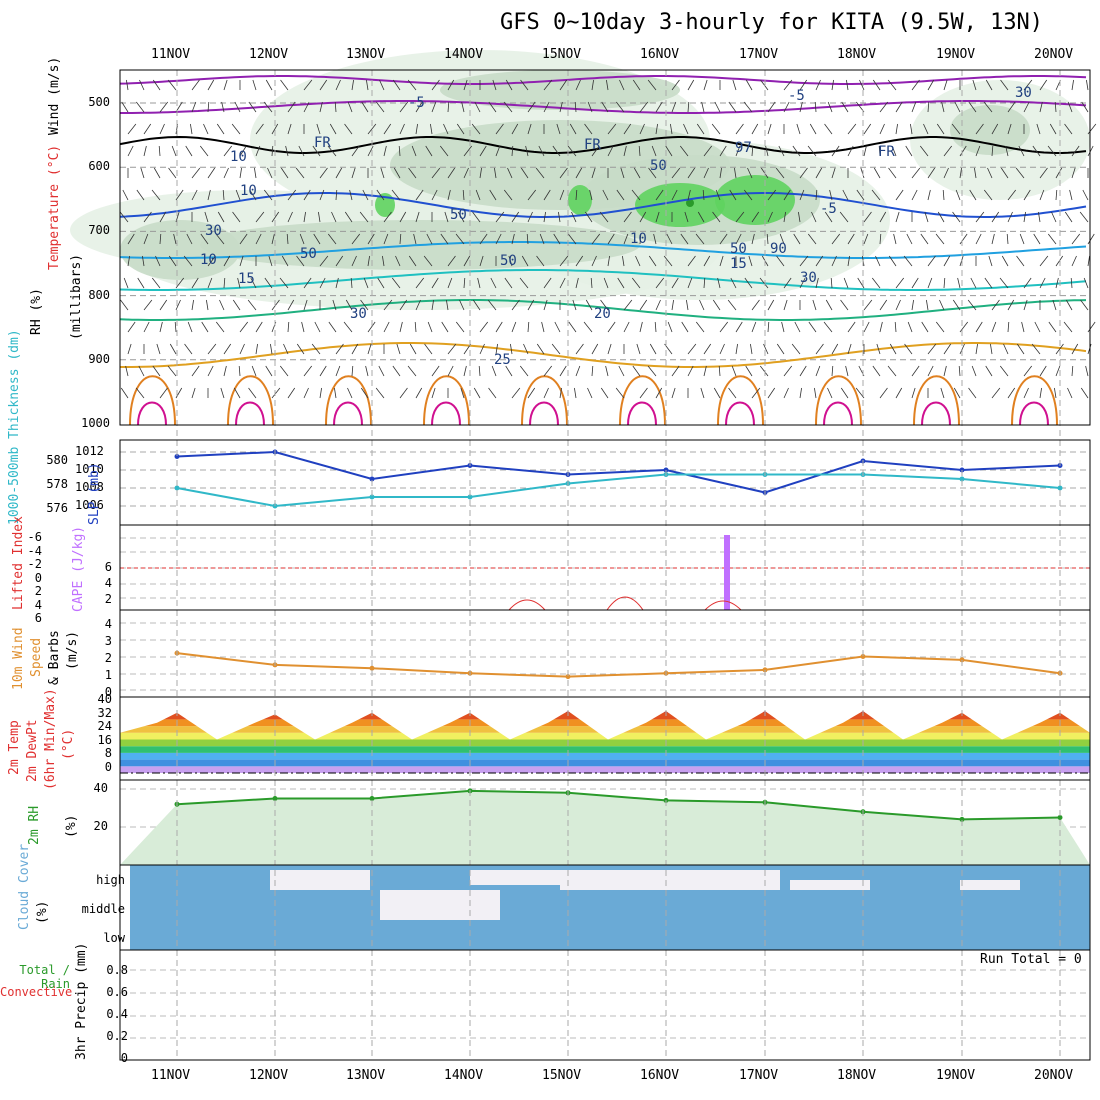  What do you see at coordinates (104, 726) in the screenshot?
I see `temp-tick-24: 24` at bounding box center [104, 726].